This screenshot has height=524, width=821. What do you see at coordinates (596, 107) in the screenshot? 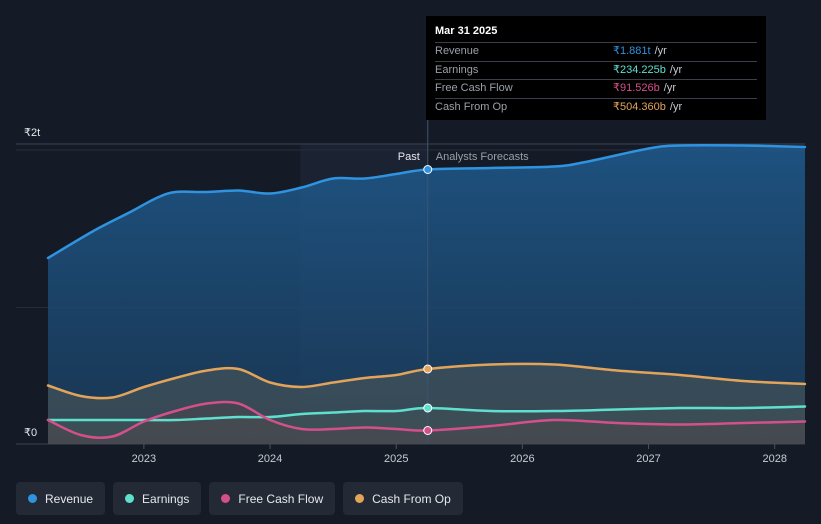
I see `tooltip-row-cfo: Cash From Op ₹504.360b /yr` at bounding box center [596, 107].